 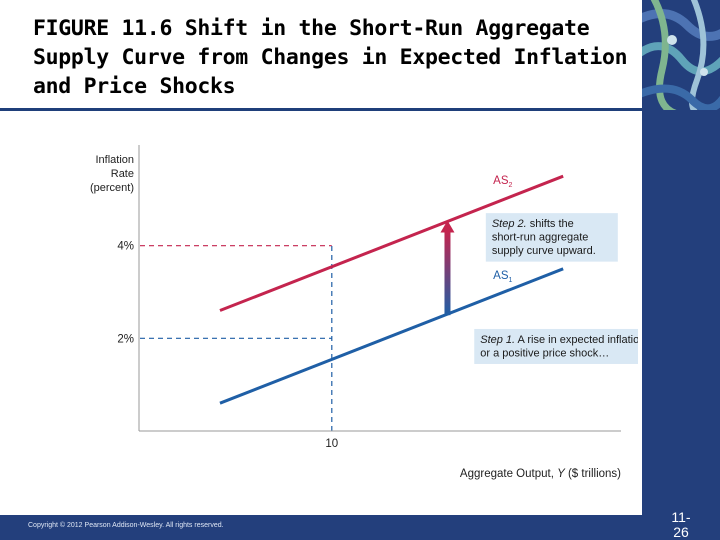 What do you see at coordinates (331, 444) in the screenshot?
I see `x-tick-label: 10` at bounding box center [331, 444].